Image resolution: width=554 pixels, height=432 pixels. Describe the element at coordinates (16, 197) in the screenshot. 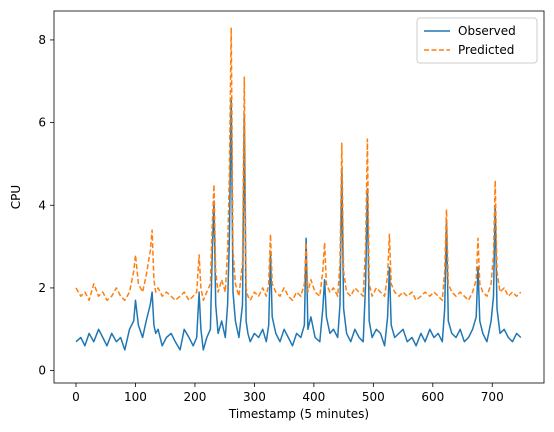

I see `y-axis-label: CPU` at that location.